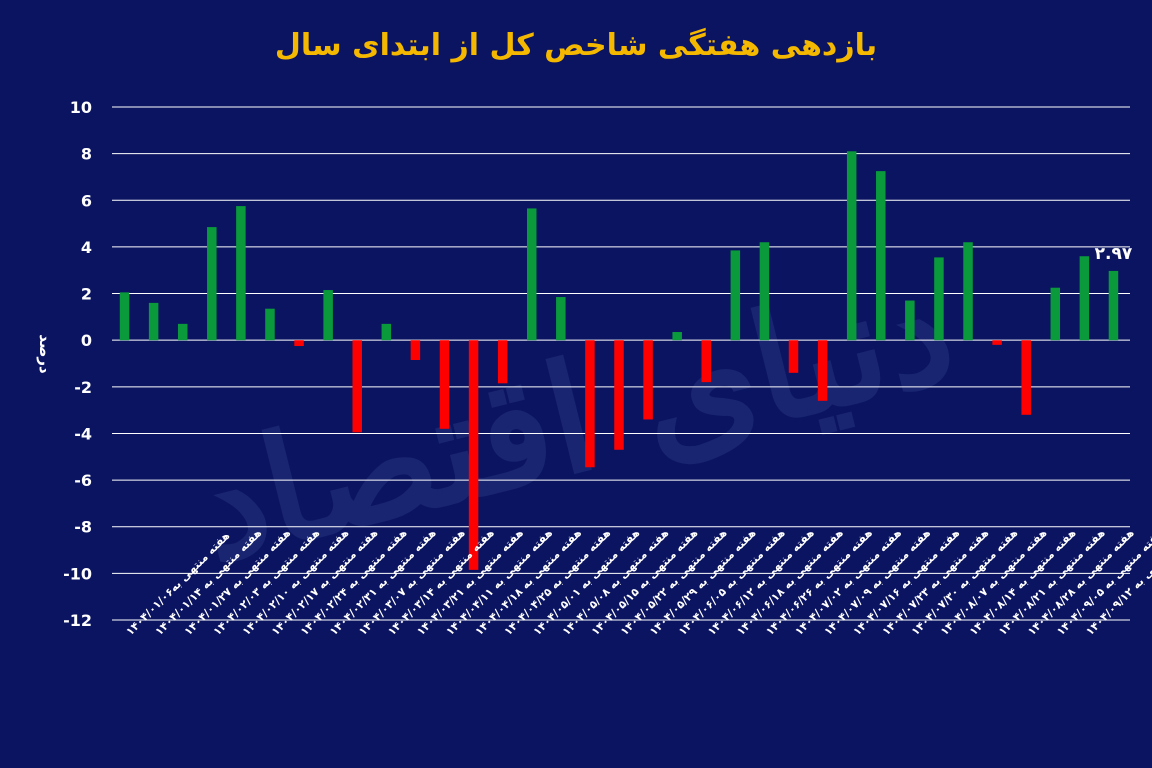  I want to click on y-tick-label: -12, so click(77, 620).